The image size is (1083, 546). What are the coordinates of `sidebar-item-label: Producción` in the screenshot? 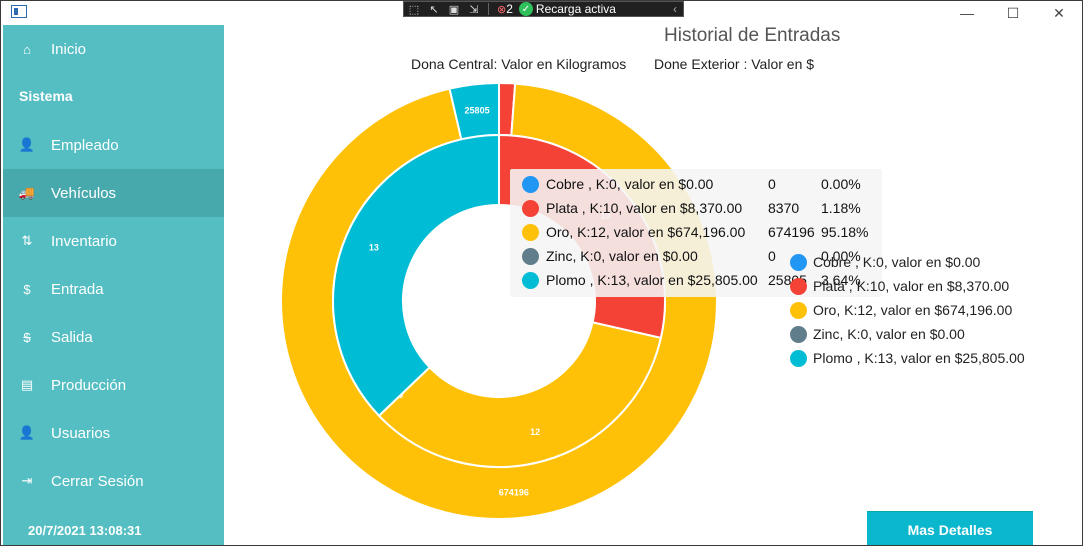 It's located at (89, 385).